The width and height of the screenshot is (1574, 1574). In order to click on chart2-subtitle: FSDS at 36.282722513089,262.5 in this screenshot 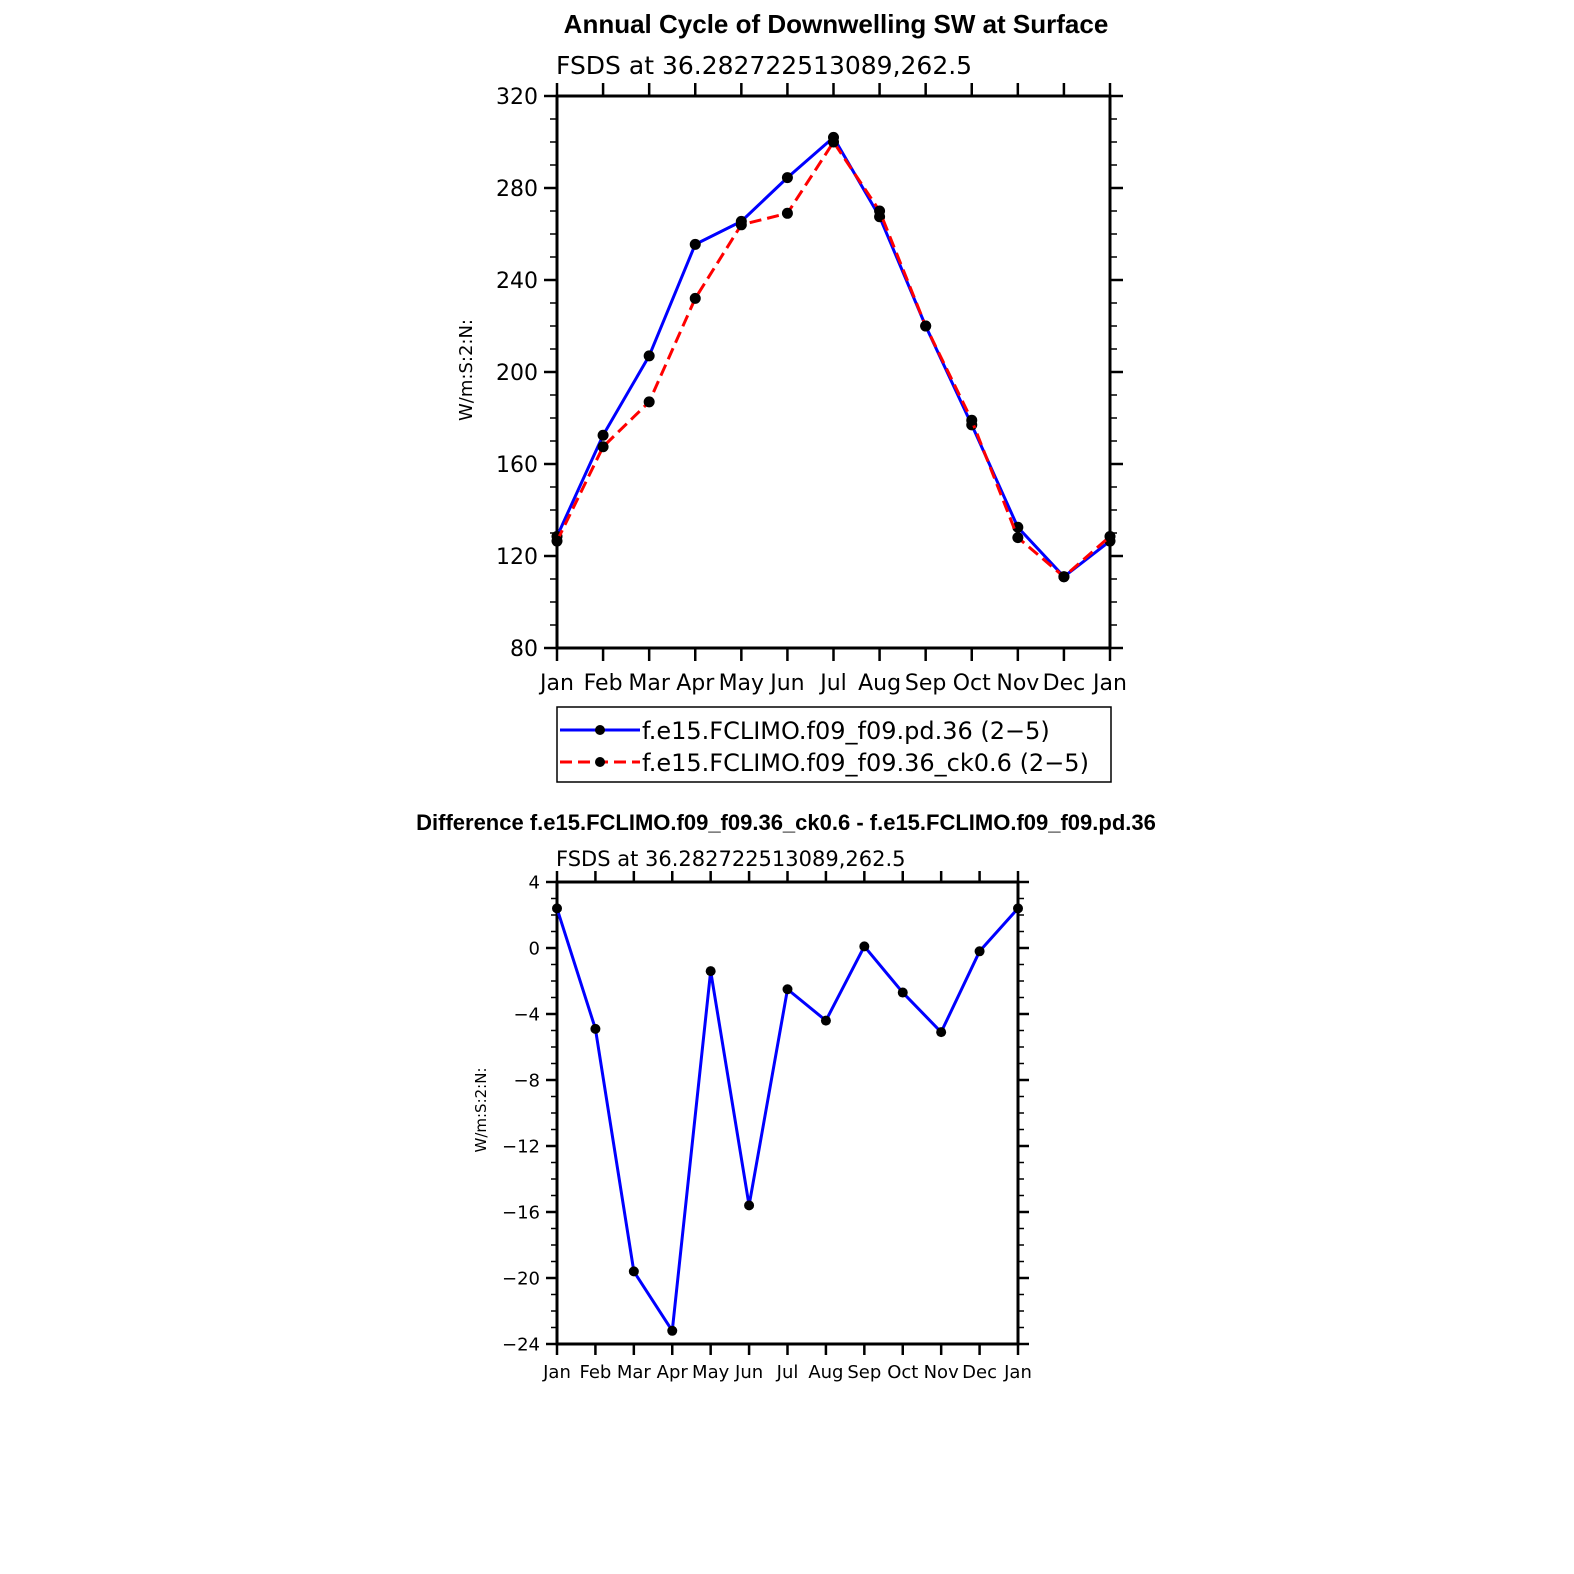, I will do `click(731, 859)`.